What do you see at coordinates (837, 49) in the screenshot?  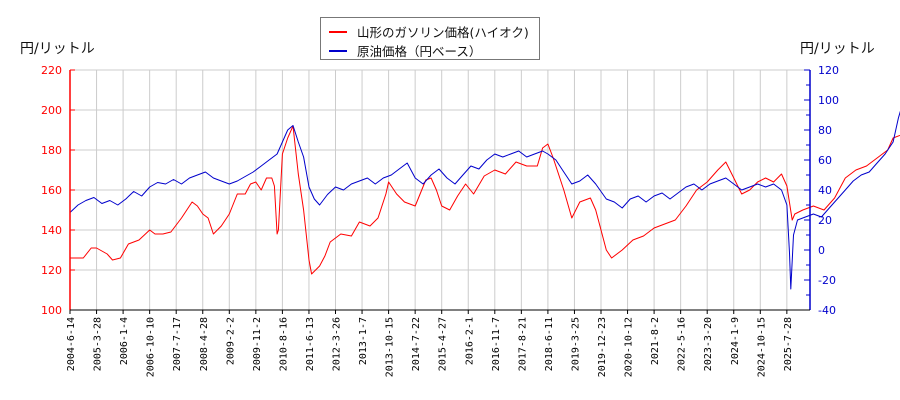 I see `right-axis-unit-label: 円/リットル` at bounding box center [837, 49].